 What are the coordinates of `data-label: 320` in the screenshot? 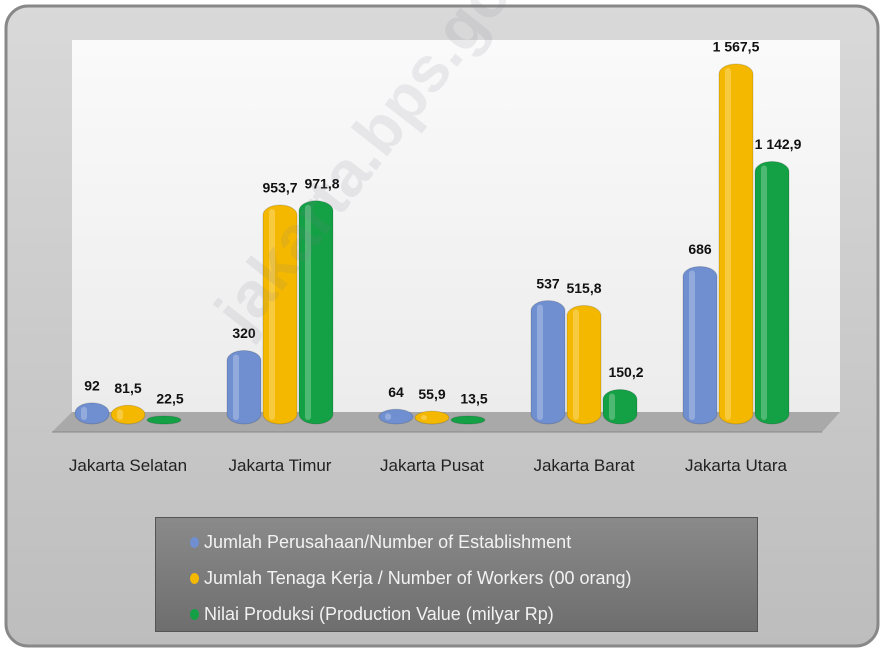 It's located at (244, 333).